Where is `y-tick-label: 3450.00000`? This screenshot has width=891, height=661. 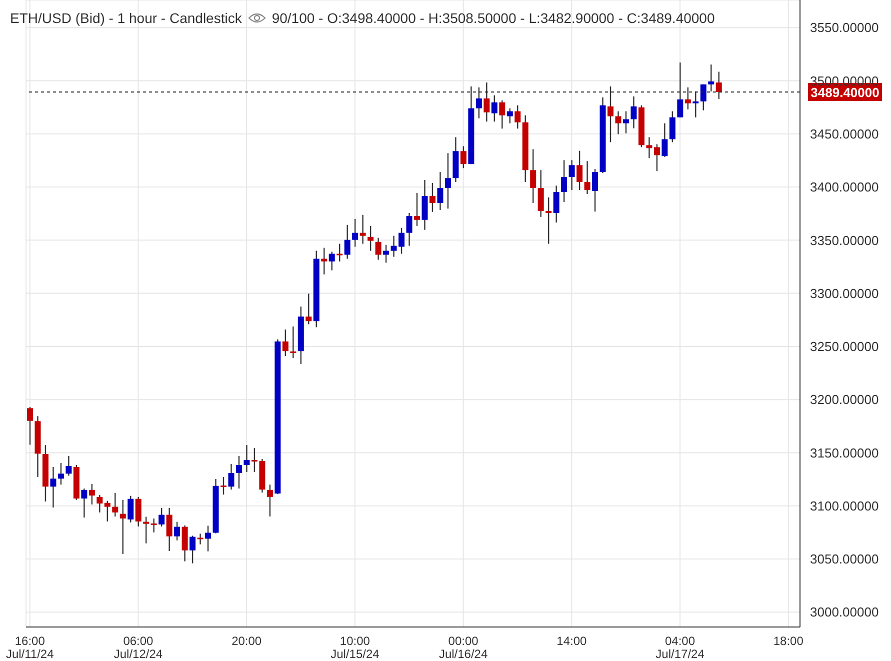
y-tick-label: 3450.00000 is located at coordinates (844, 134).